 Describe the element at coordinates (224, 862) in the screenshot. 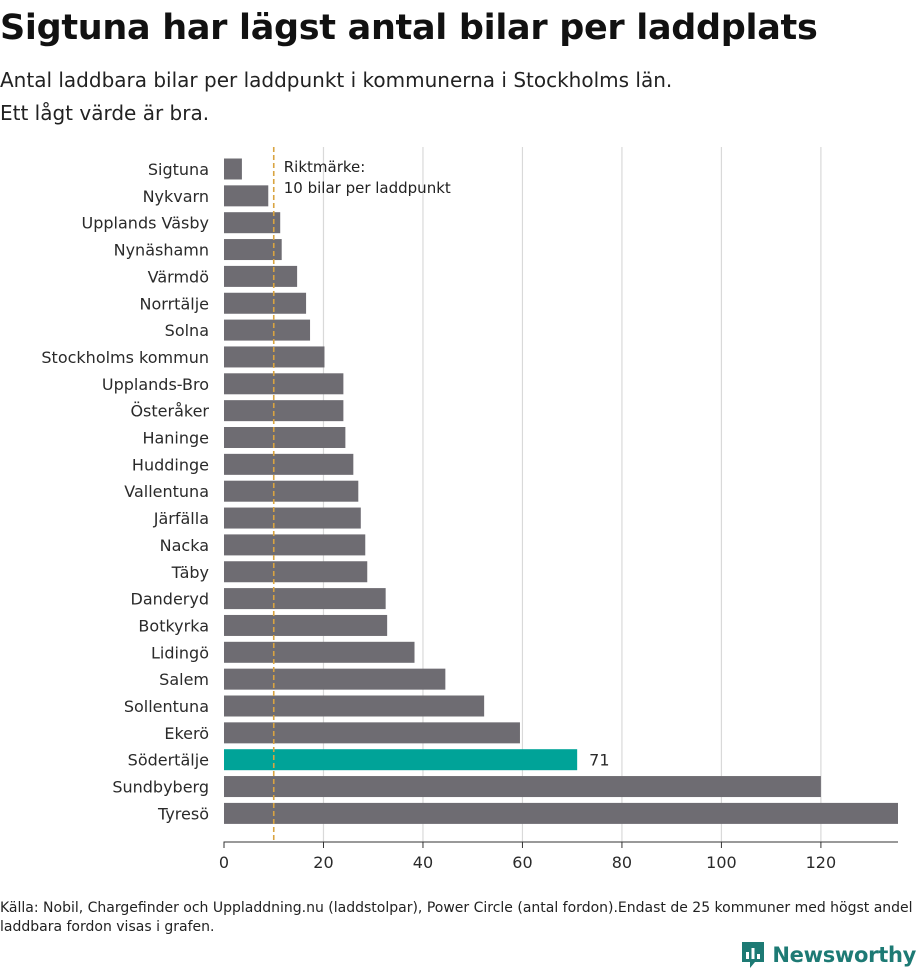

I see `x-tick-label: 0` at that location.